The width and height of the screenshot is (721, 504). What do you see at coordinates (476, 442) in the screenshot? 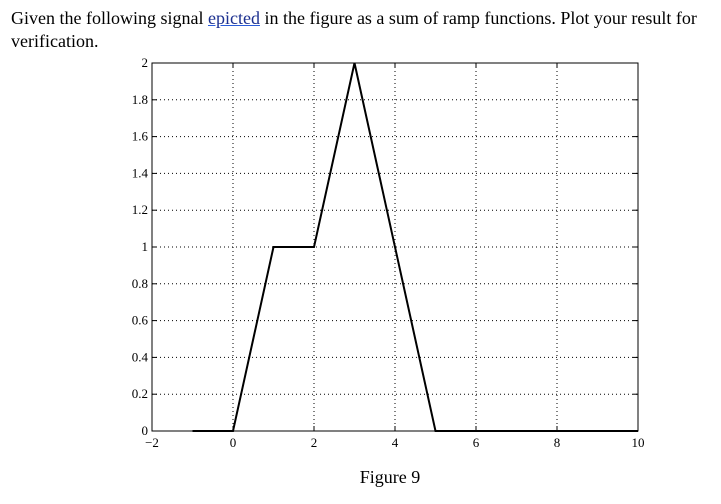
I see `x-tick-label: 6` at bounding box center [476, 442].